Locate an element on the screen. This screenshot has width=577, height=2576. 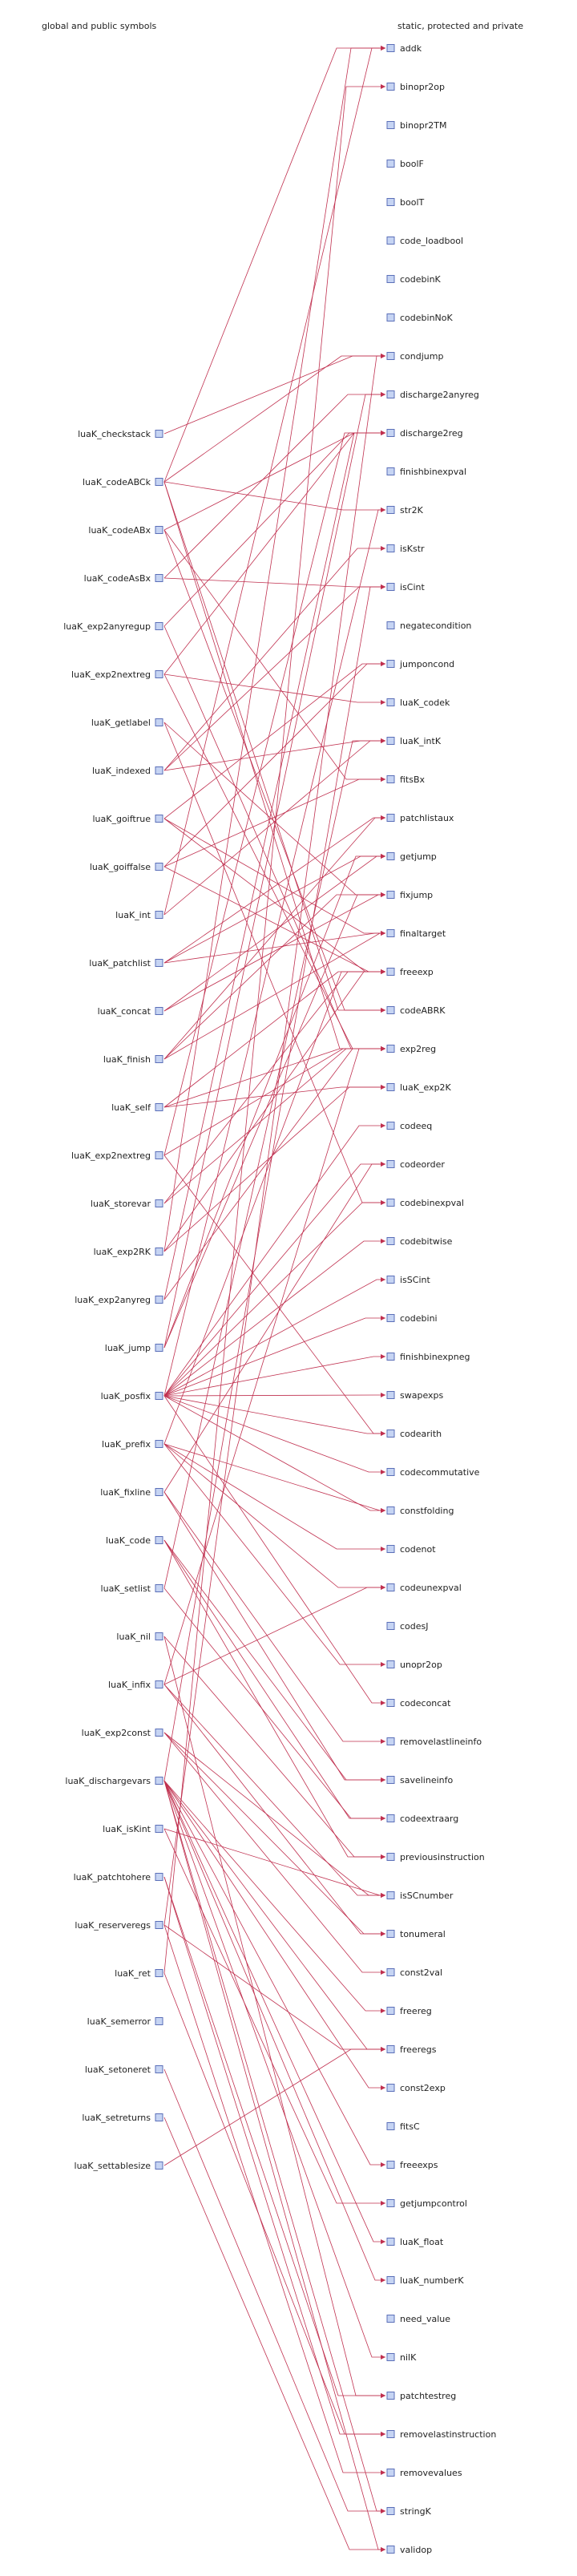
right-node-addk: addk is located at coordinates (404, 48).